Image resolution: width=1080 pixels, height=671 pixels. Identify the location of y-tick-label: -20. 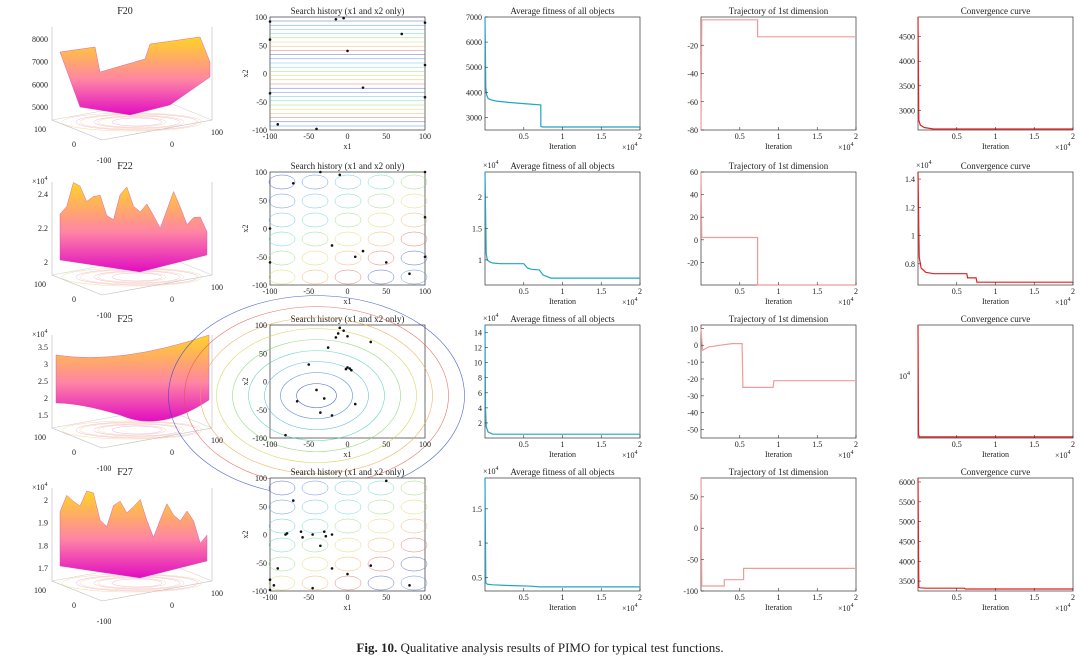
(692, 379).